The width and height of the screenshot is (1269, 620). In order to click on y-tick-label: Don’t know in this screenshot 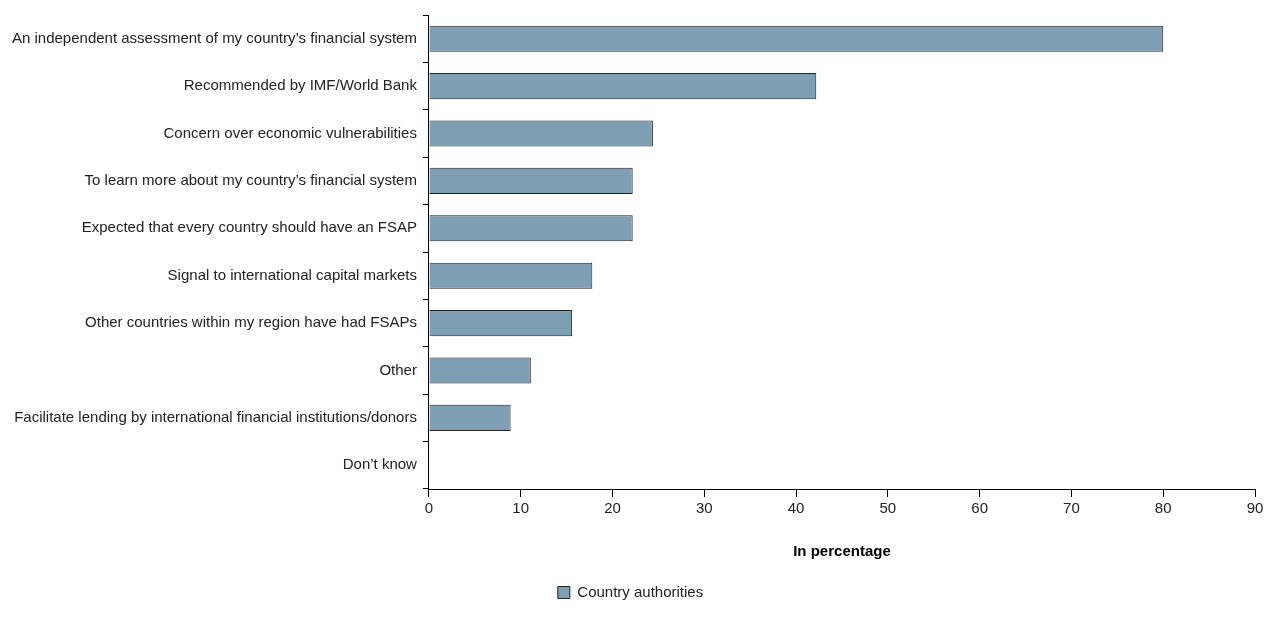, I will do `click(380, 464)`.